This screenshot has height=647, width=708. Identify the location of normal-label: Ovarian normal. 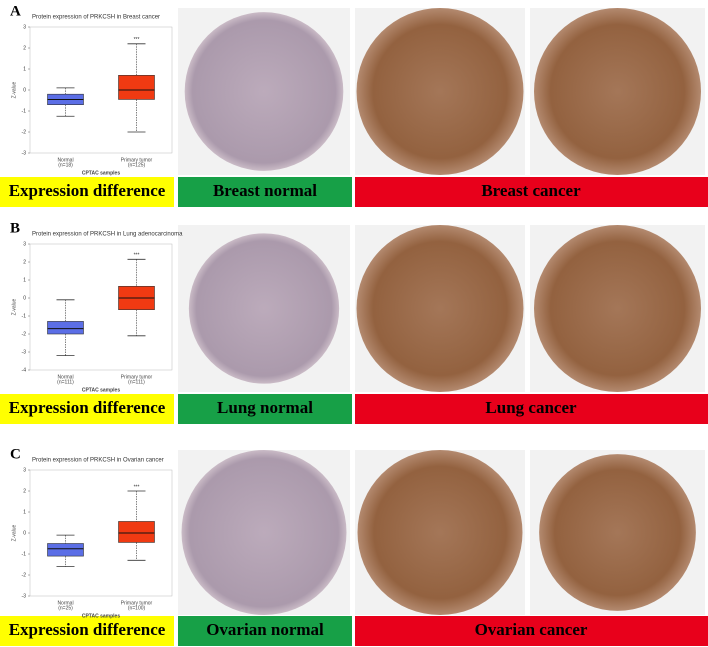
(265, 629).